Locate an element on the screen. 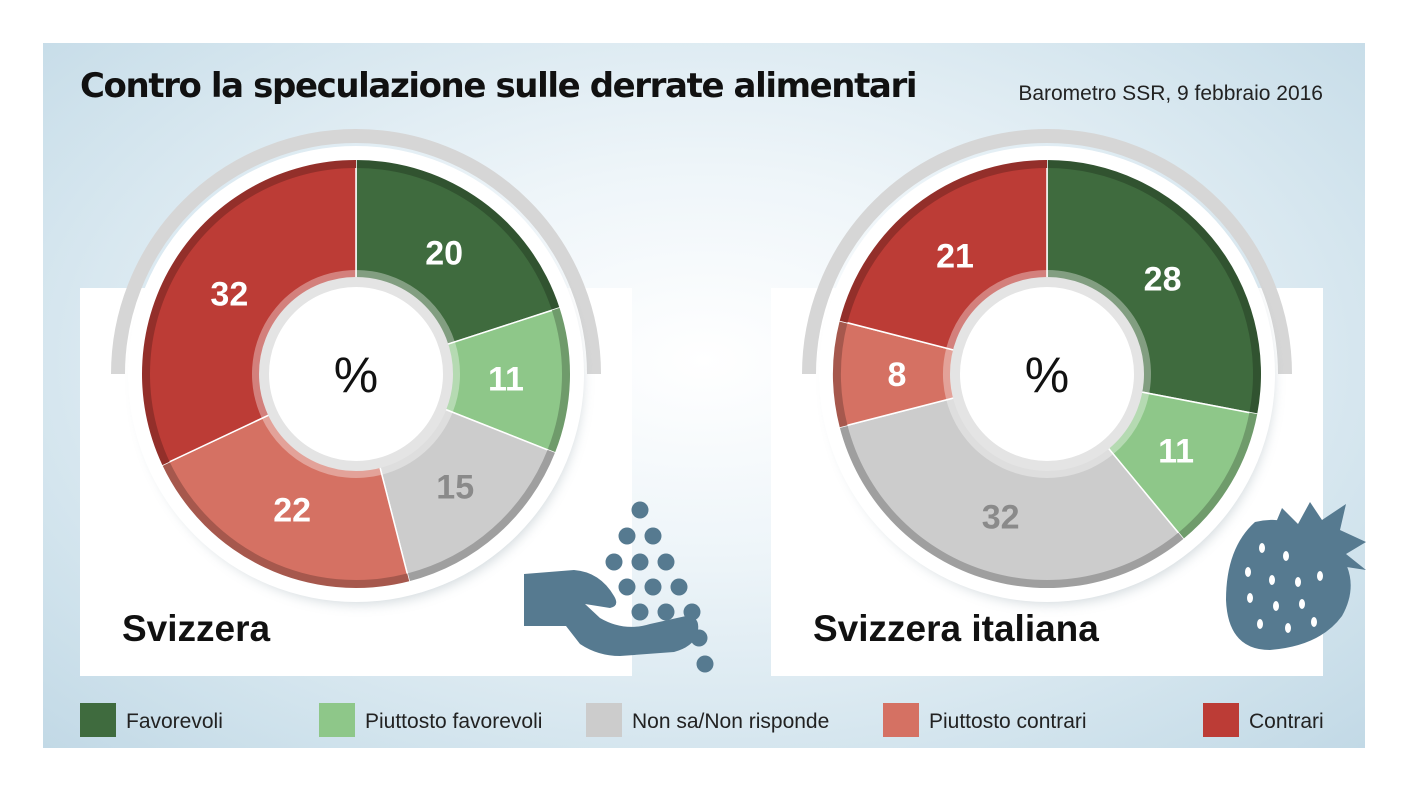 The height and width of the screenshot is (792, 1408). hand-seeds-icon is located at coordinates (619, 587).